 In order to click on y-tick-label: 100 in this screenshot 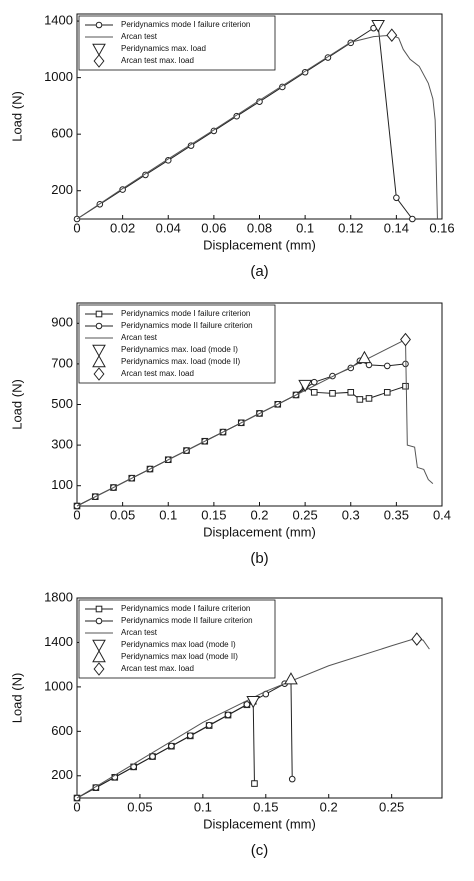, I will do `click(62, 484)`.